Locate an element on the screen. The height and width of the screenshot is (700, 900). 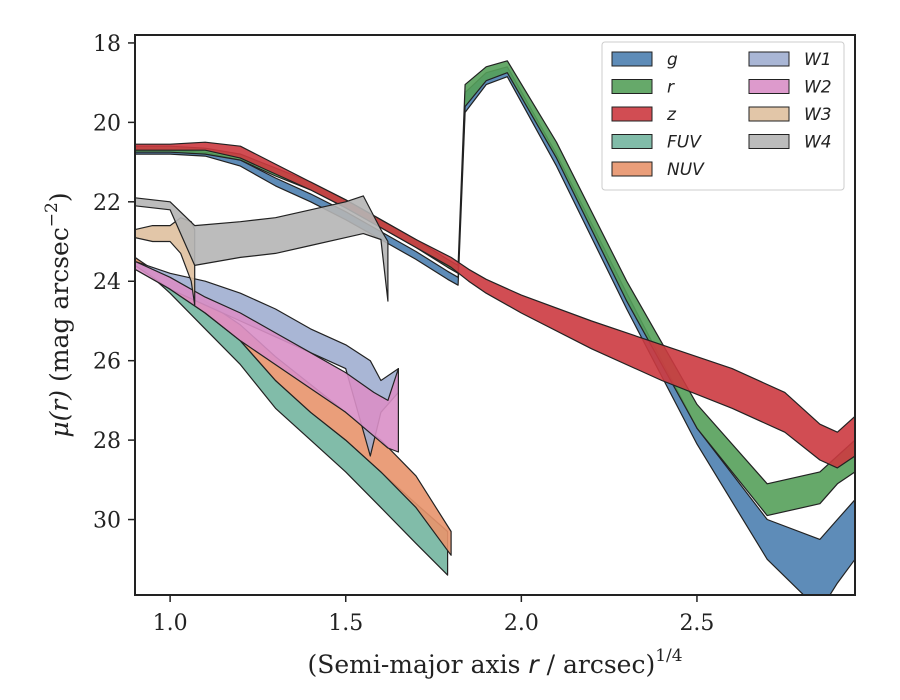
legend-label-z: z is located at coordinates (671, 115).